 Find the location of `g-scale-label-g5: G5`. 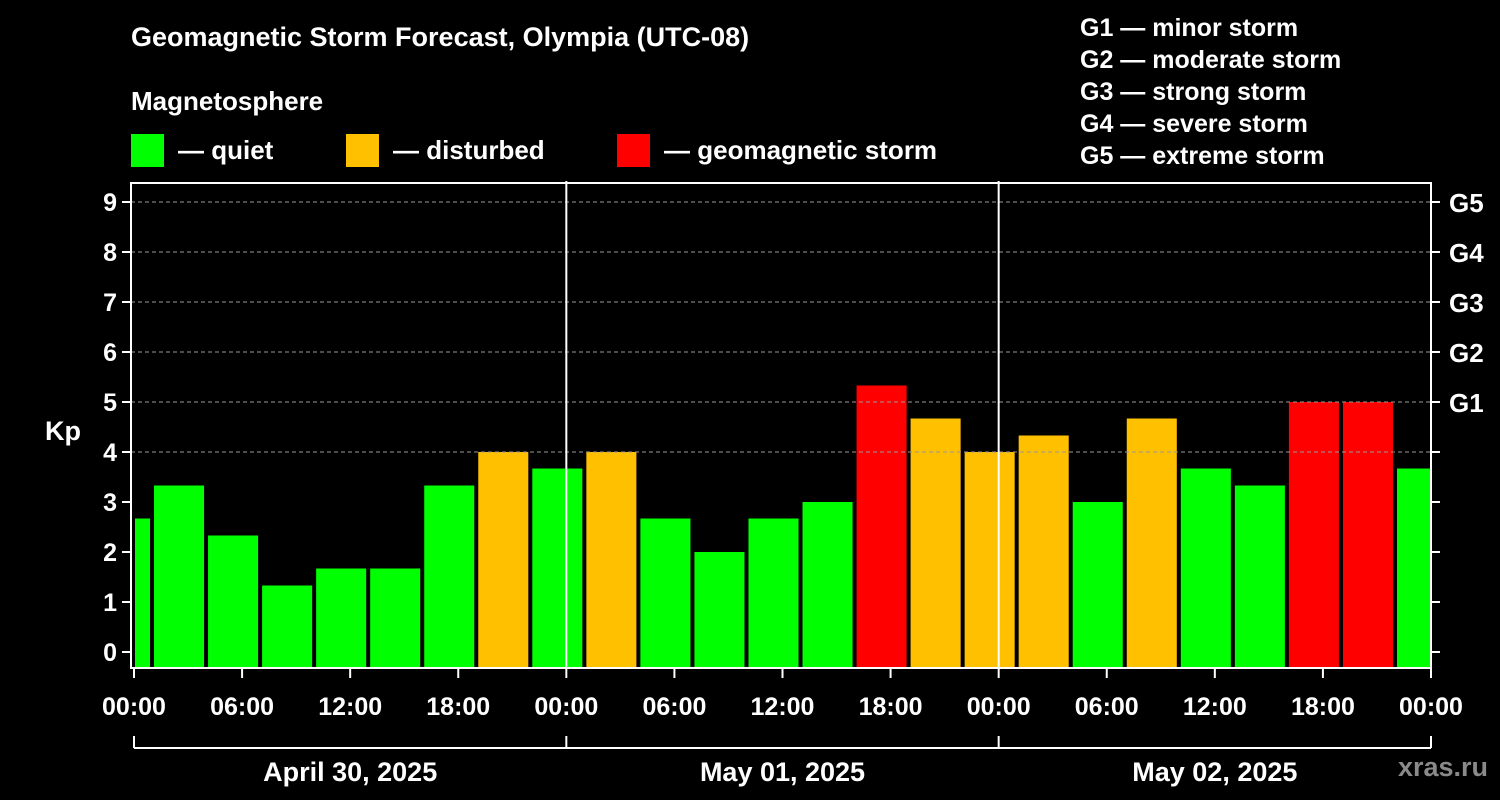

g-scale-label-g5: G5 is located at coordinates (1466, 203).